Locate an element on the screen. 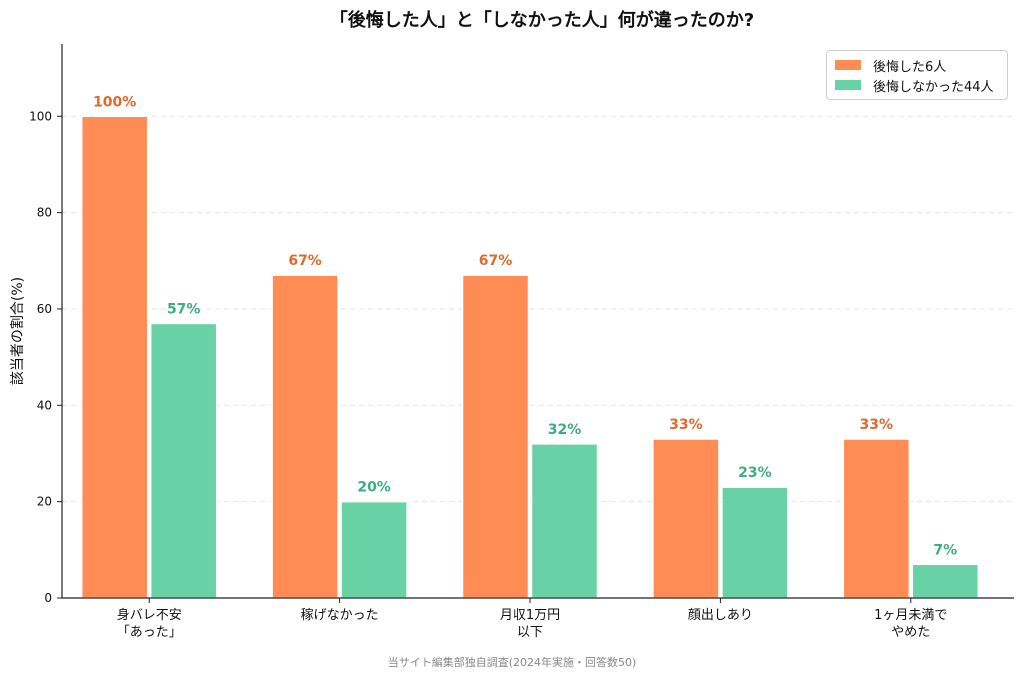  legend-item-no-regret: 後悔しなかった44人 is located at coordinates (914, 85).